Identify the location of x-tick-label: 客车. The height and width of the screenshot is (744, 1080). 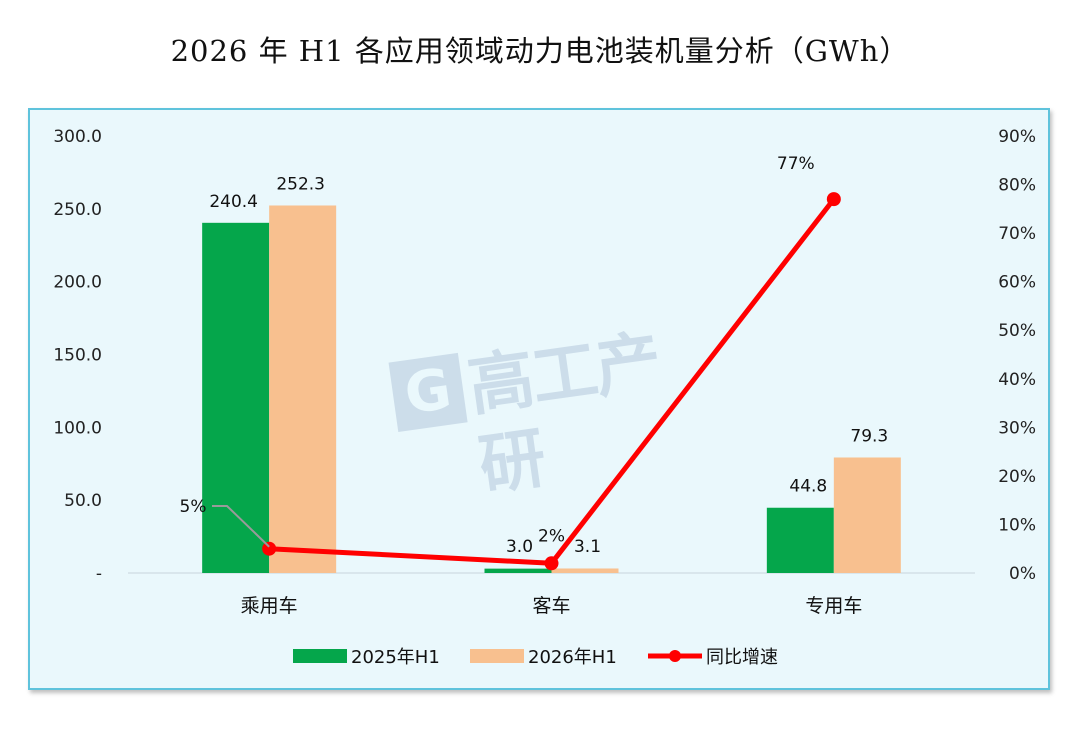
(551, 606).